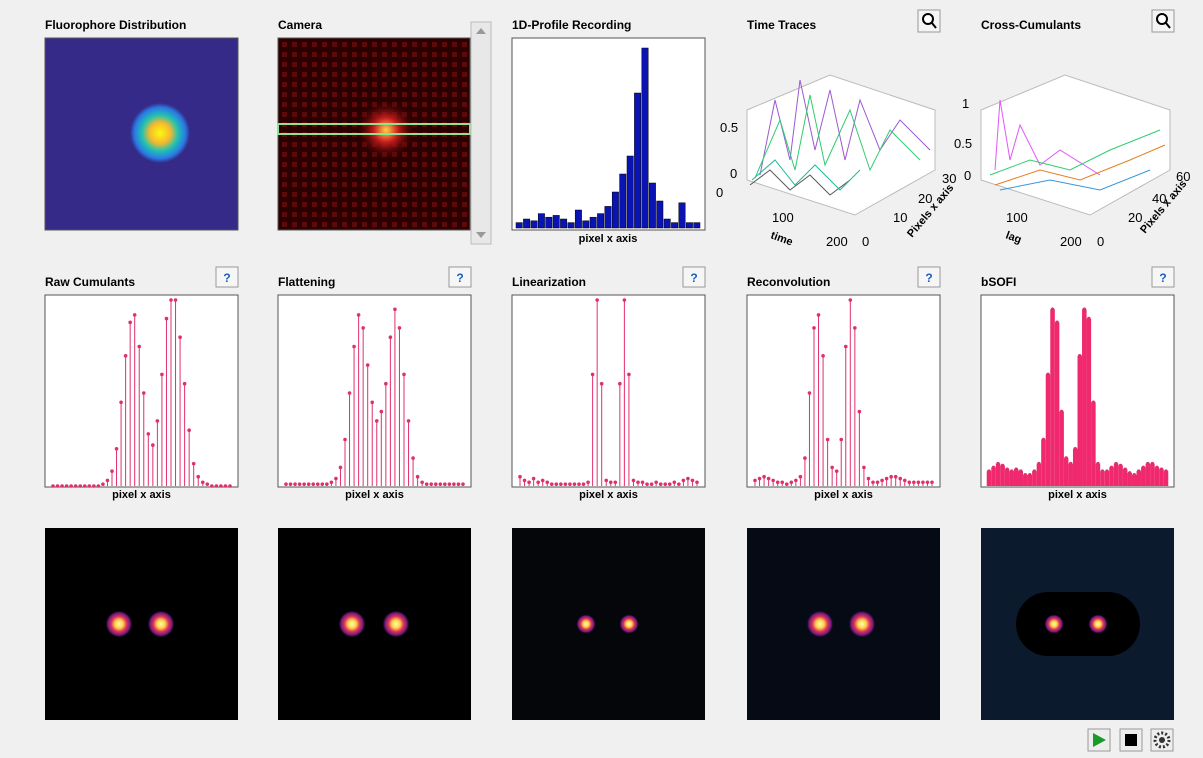 This screenshot has height=758, width=1203. I want to click on panel-title: Linearization, so click(549, 282).